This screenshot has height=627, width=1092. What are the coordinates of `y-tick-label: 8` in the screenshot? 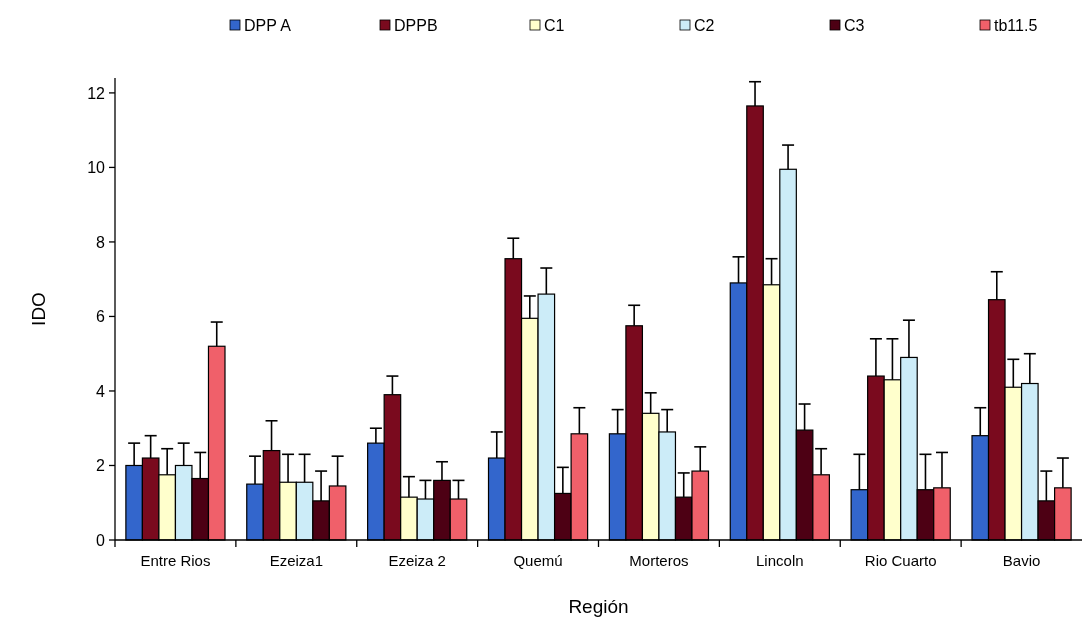 It's located at (101, 242).